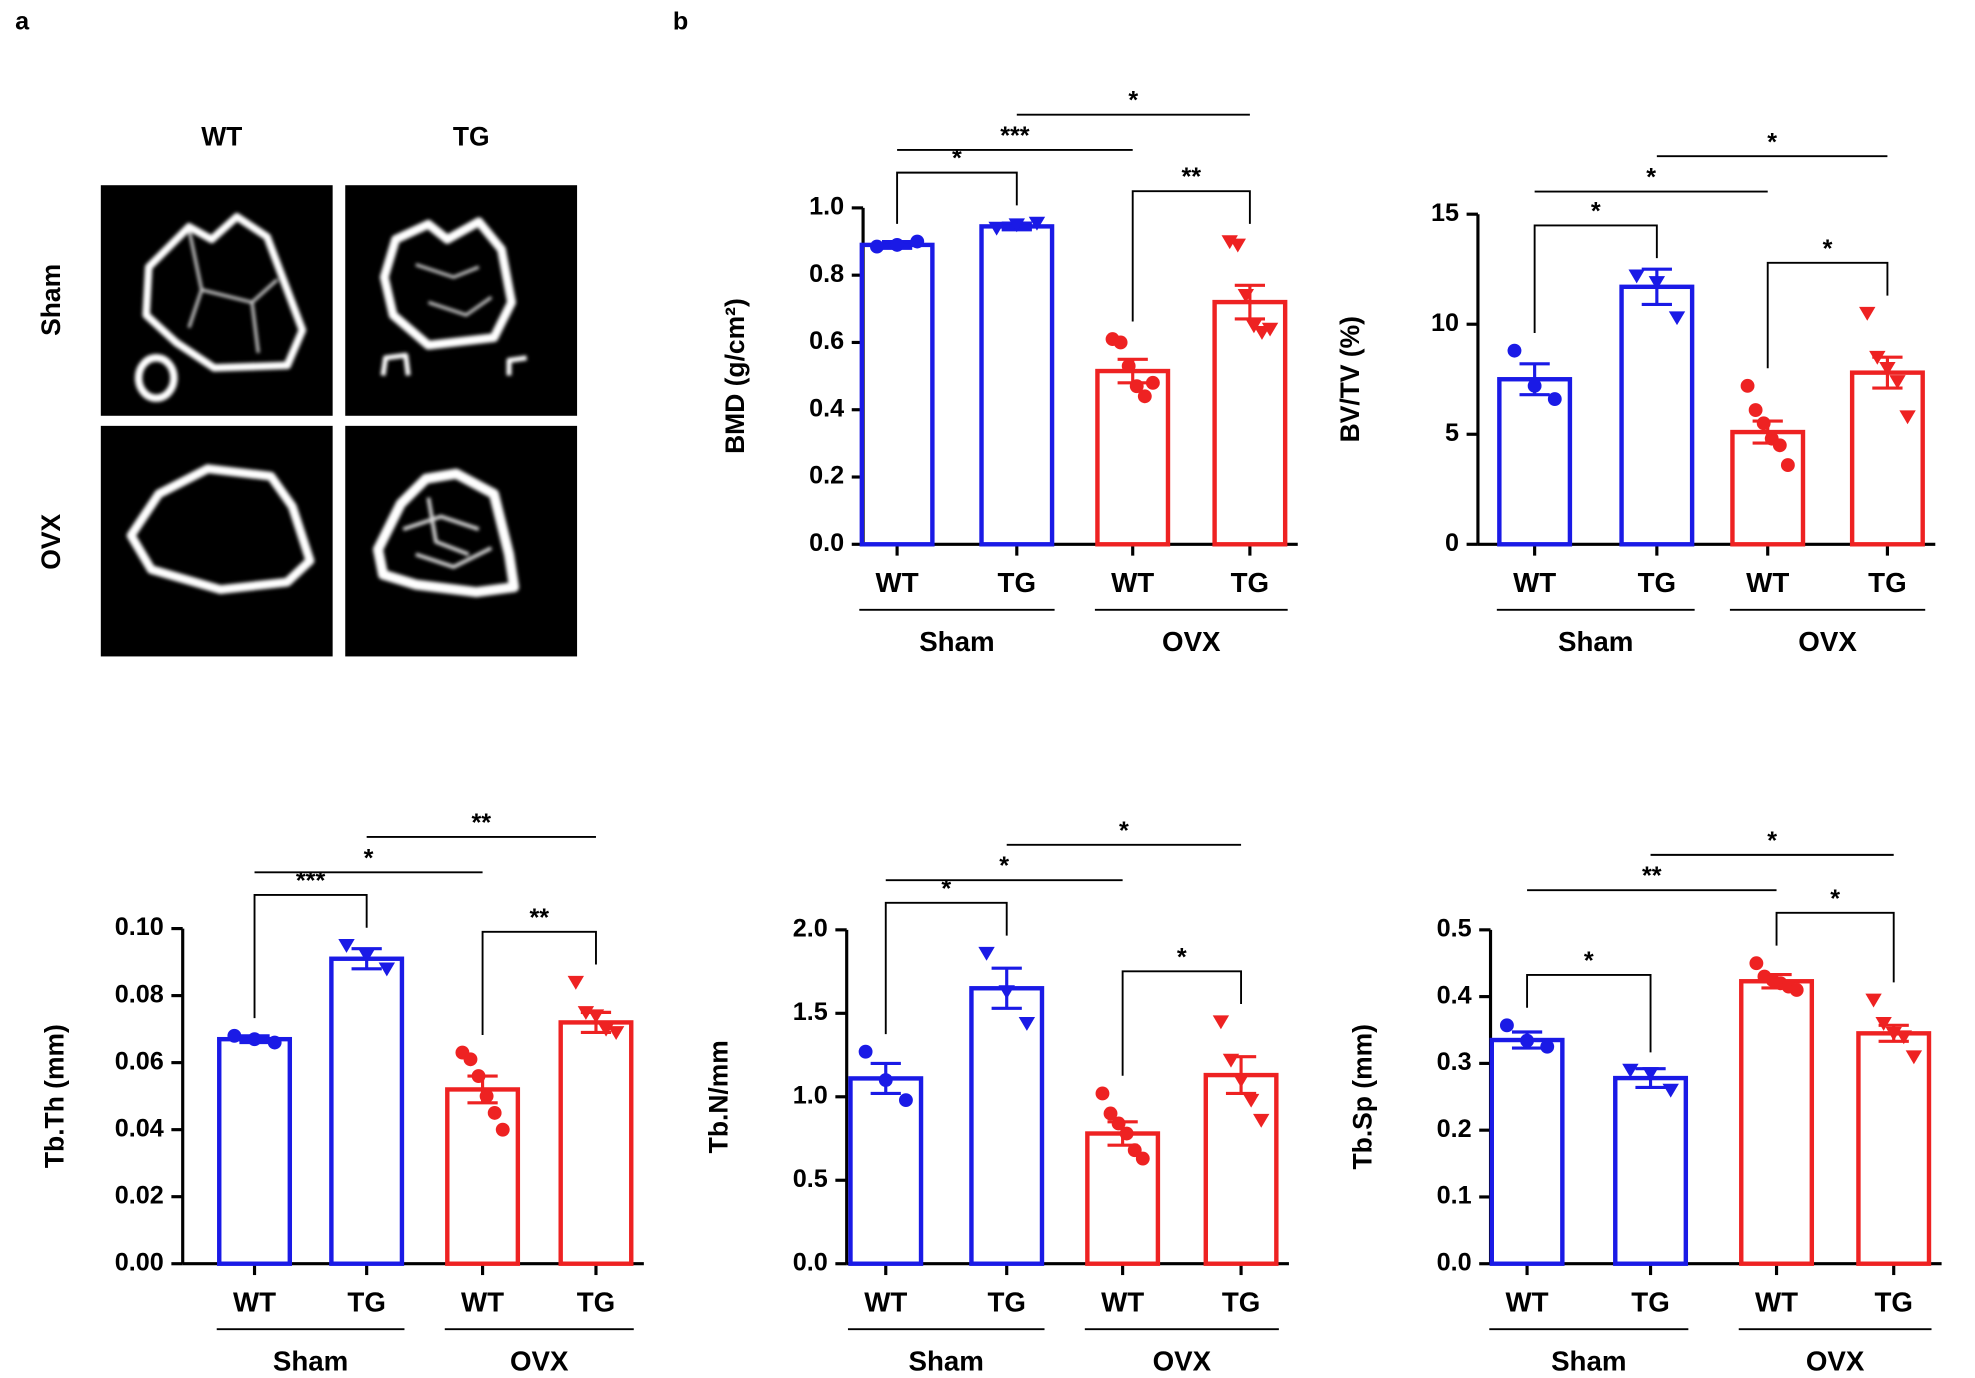 The image size is (1975, 1378). I want to click on column-label: TG, so click(471, 137).